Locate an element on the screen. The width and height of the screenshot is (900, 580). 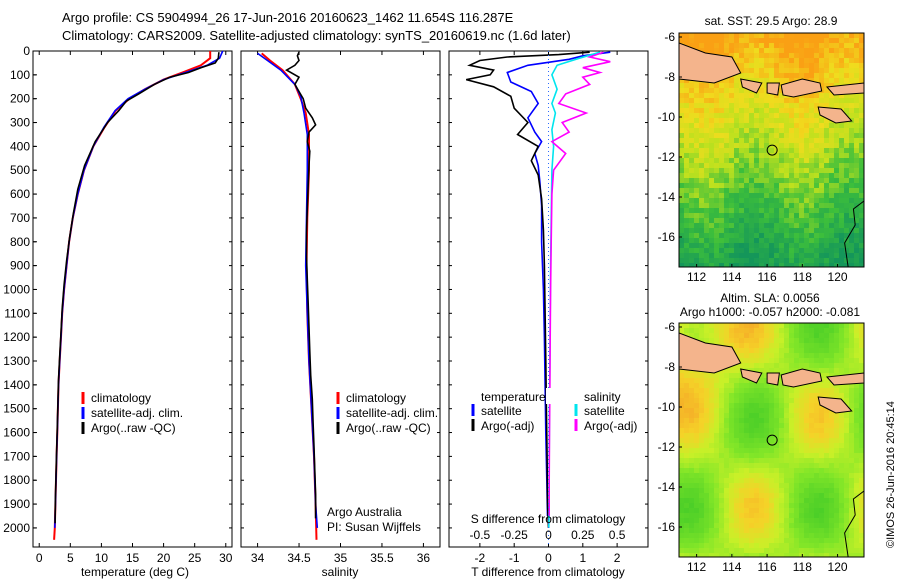
x-tick-label: 34 is located at coordinates (258, 558).